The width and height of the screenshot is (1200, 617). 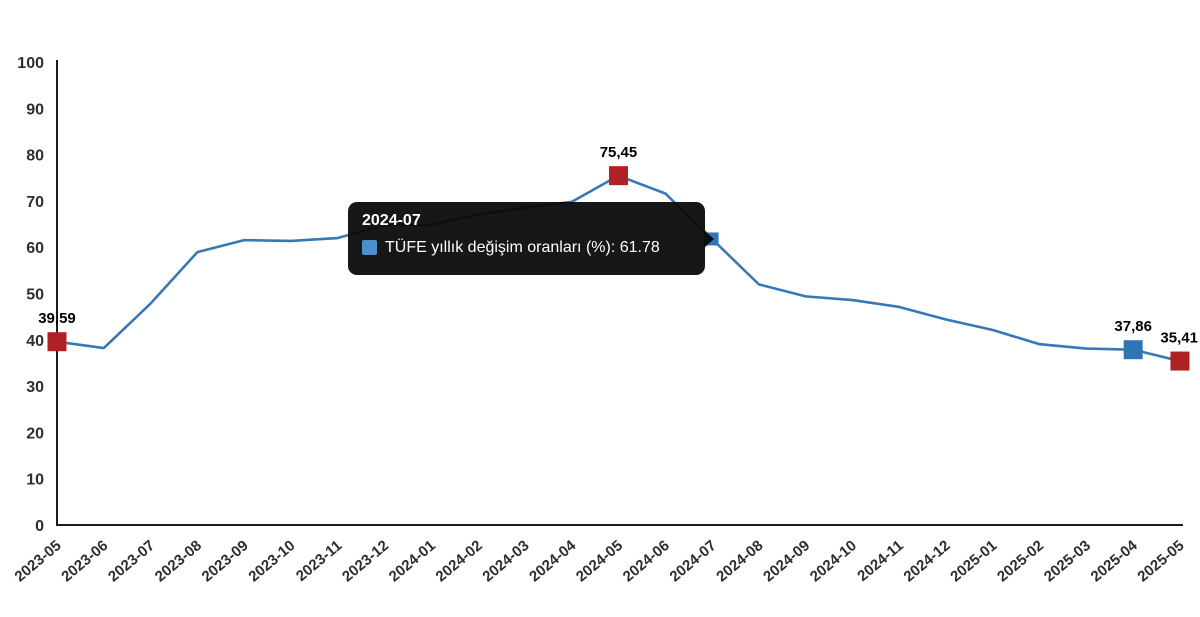 I want to click on x-tick-label: 2023-12, so click(x=365, y=561).